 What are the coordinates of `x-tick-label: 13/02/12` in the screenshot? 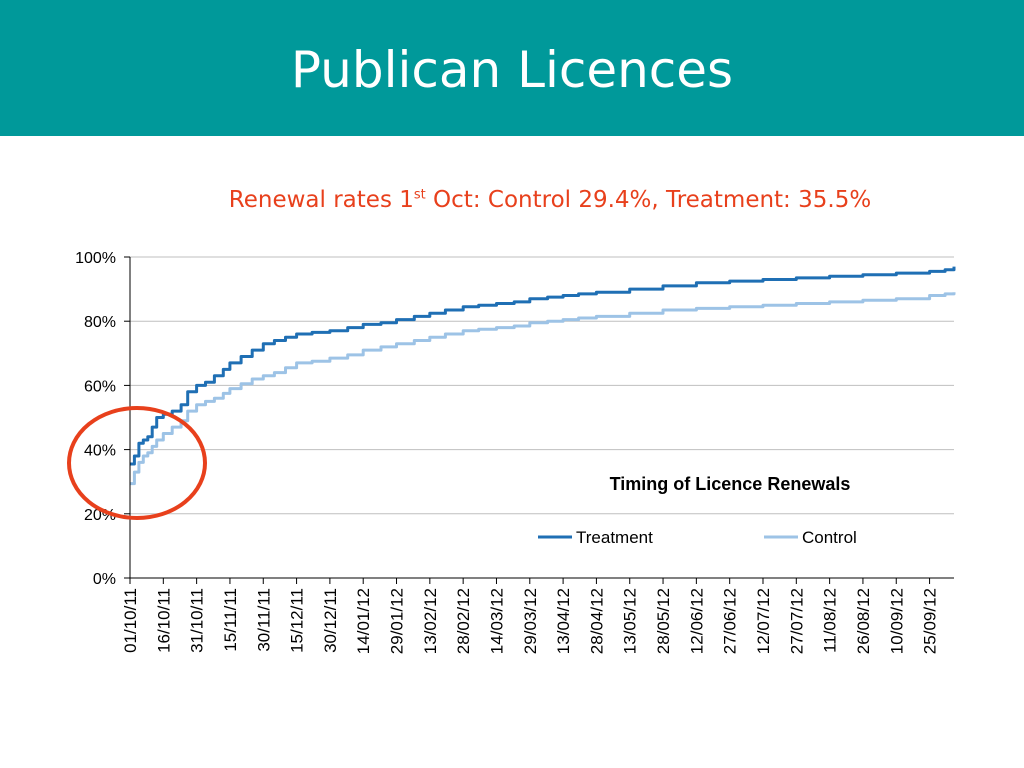 It's located at (430, 621).